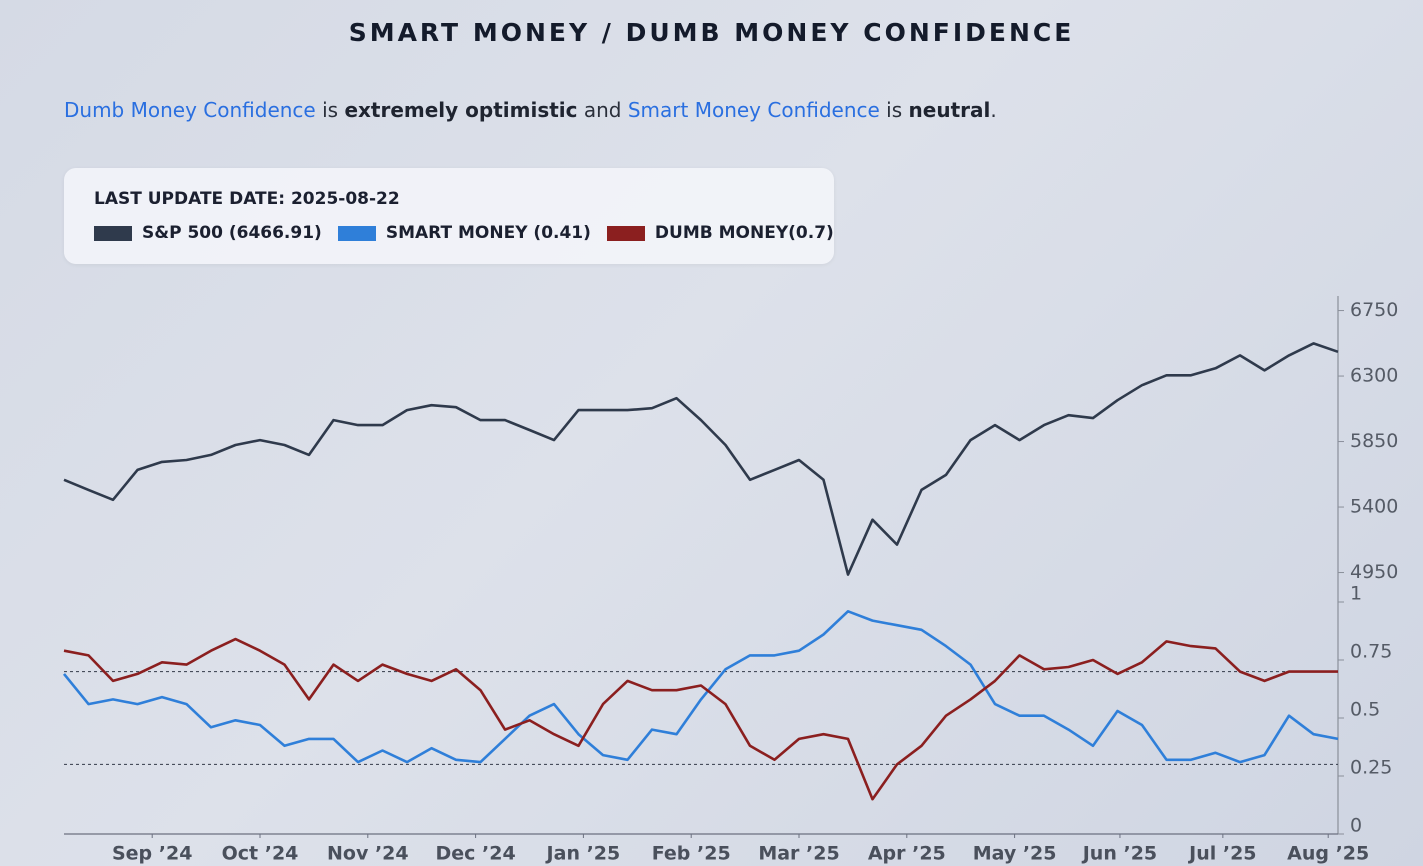 The height and width of the screenshot is (866, 1423). I want to click on x-tick-label: Jul ’25, so click(1221, 854).